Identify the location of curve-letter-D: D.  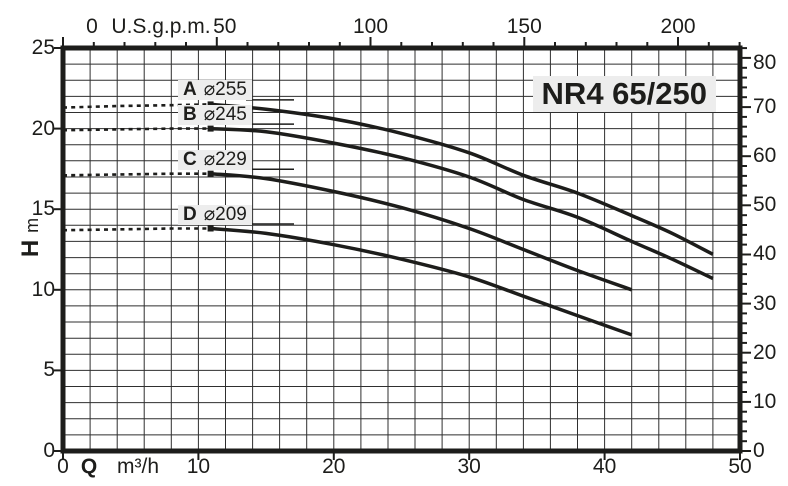
(190, 214).